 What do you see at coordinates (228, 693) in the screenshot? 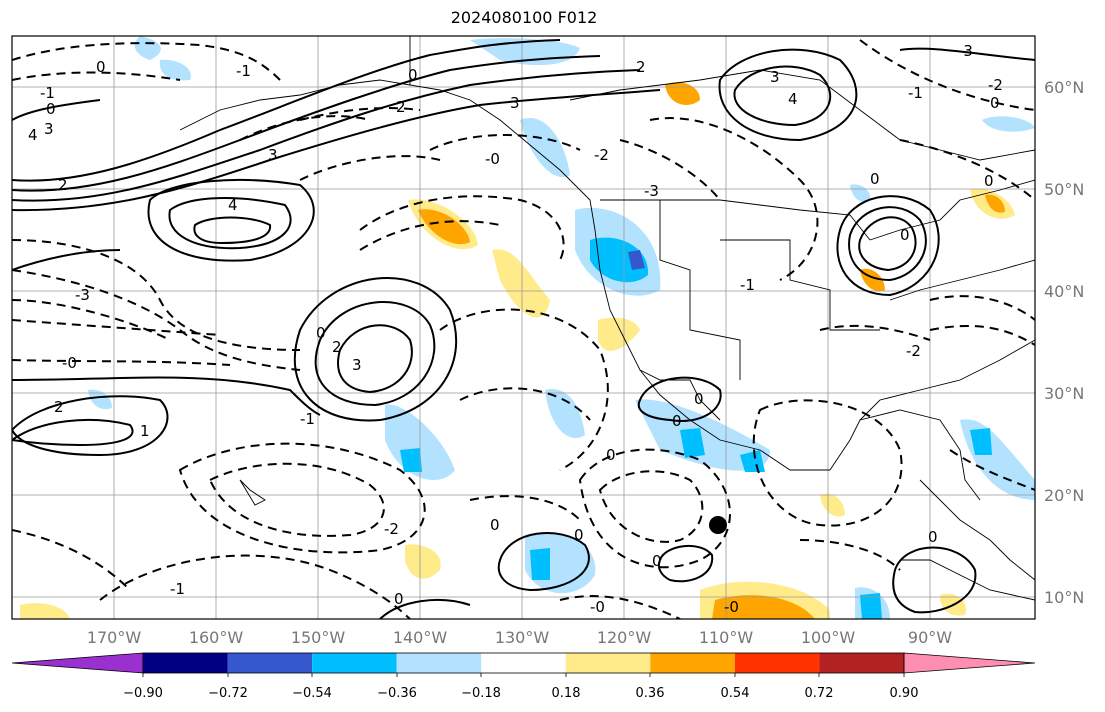
I see `colorbar-tick-label: −0.72` at bounding box center [228, 693].